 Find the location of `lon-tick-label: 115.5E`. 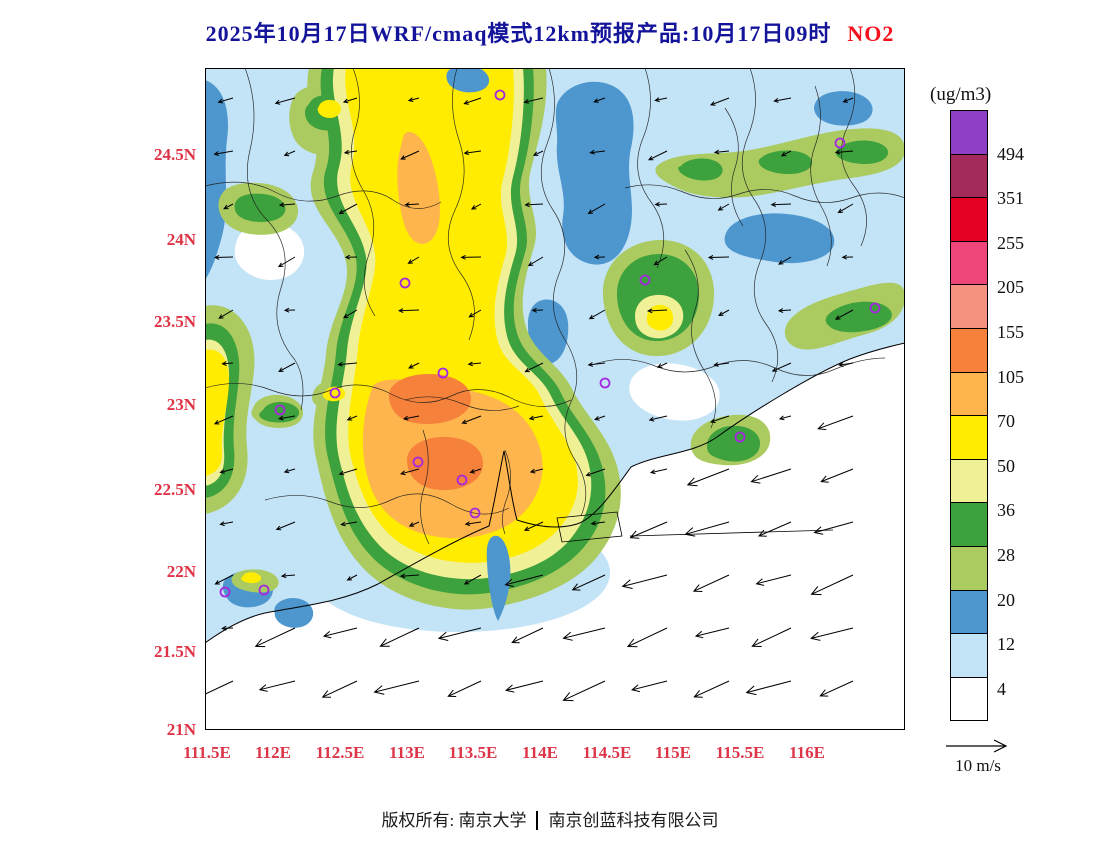

lon-tick-label: 115.5E is located at coordinates (740, 752).